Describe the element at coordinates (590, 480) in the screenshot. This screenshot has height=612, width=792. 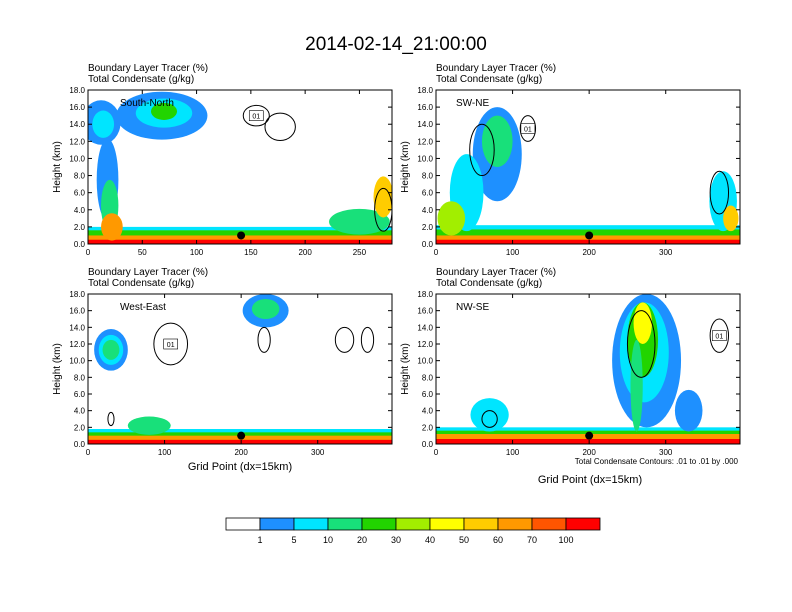
I see `x-axis-label-right: Grid Point (dx=15km)` at that location.